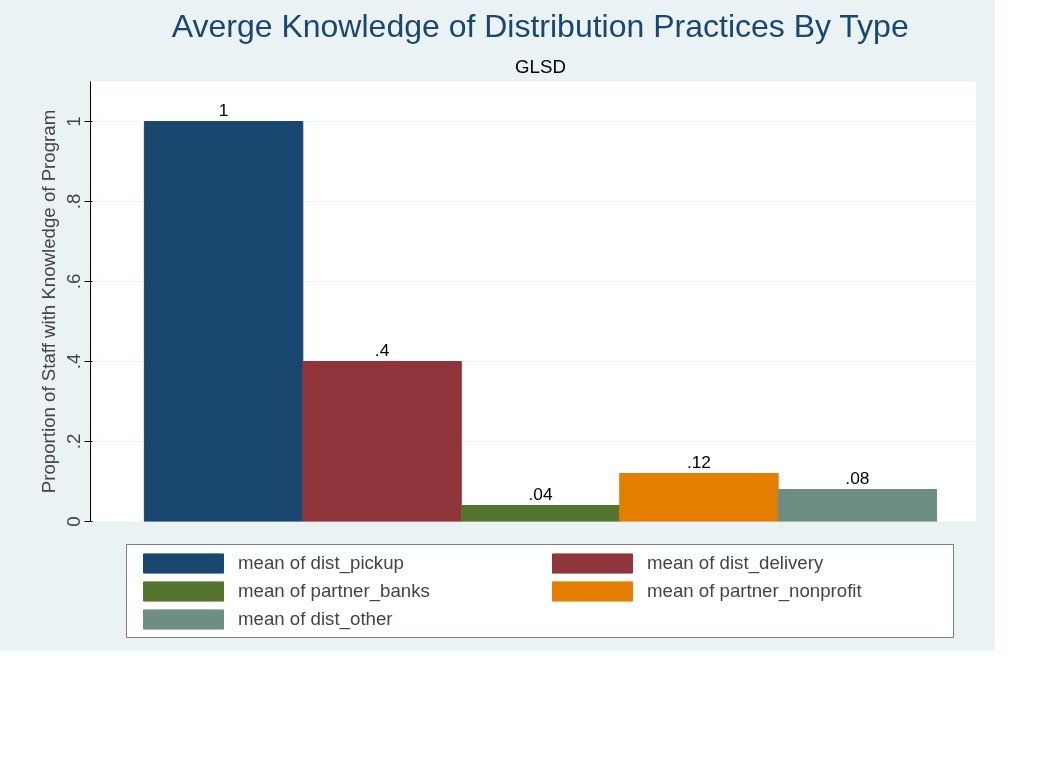  What do you see at coordinates (48, 301) in the screenshot?
I see `y-axis-title: Proportion of Staff with Knowledge of Program` at bounding box center [48, 301].